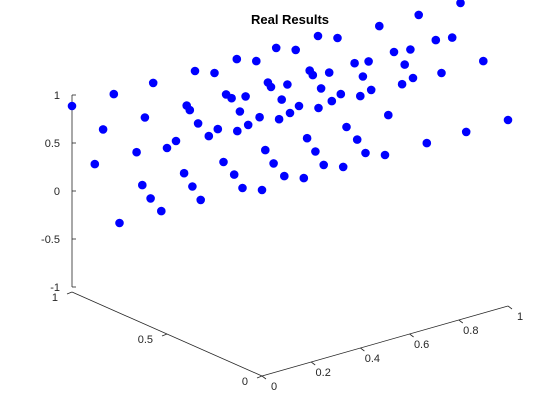  What do you see at coordinates (55, 288) in the screenshot?
I see `z-tick-label: -1` at bounding box center [55, 288].